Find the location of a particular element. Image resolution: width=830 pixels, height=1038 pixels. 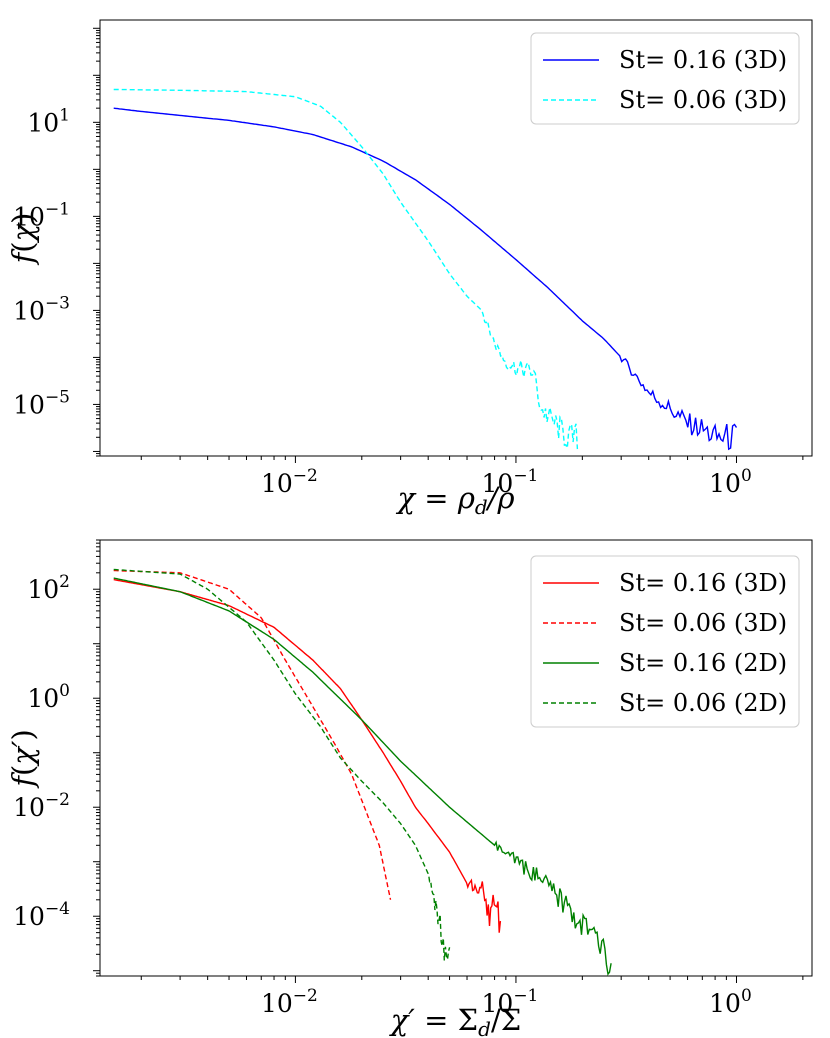

bottom-legend-label-2: St= 0.16 (2D) is located at coordinates (703, 663).